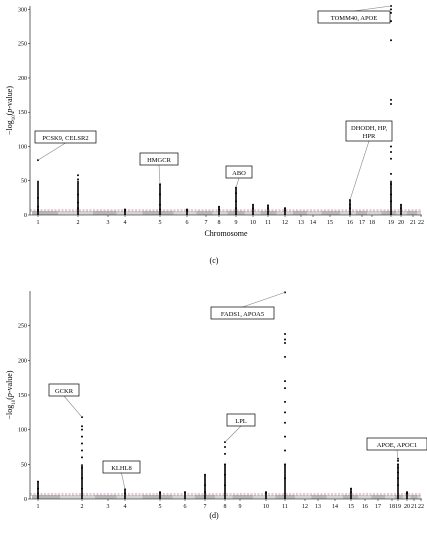 The height and width of the screenshot is (550, 427). I want to click on x-tick-label-chr-2: 2, so click(78, 223).